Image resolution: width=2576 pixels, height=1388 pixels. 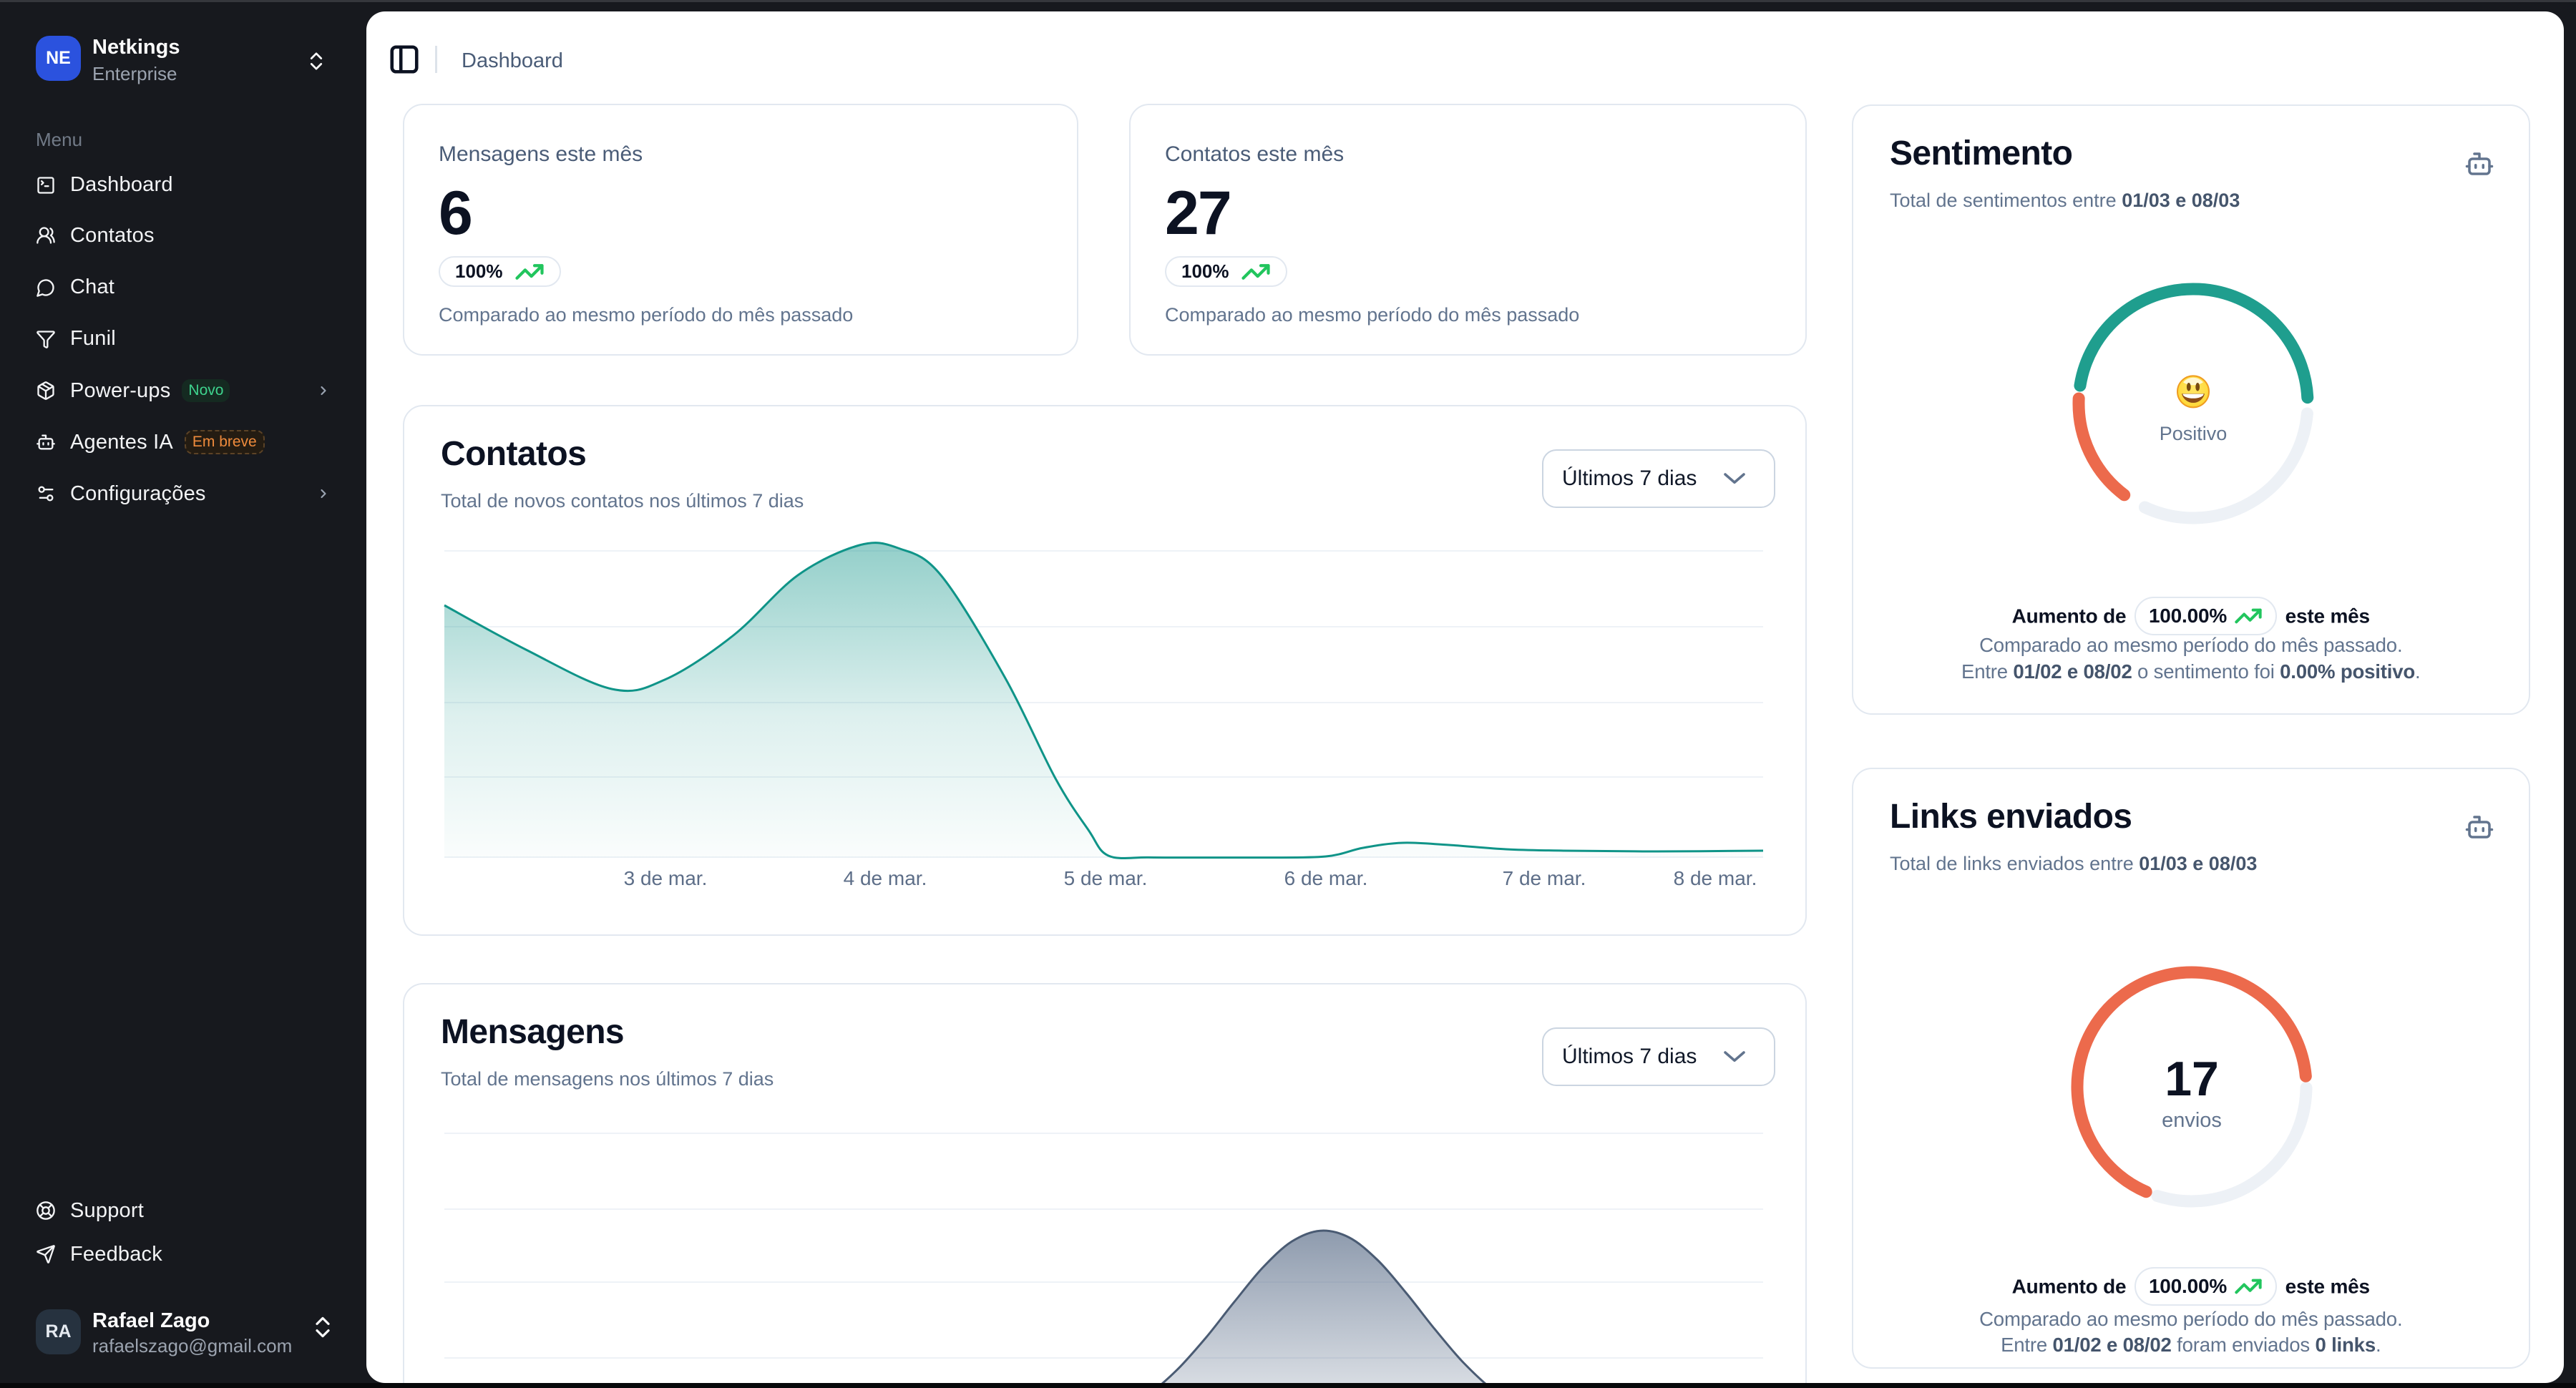 What do you see at coordinates (2194, 434) in the screenshot?
I see `svg-text: Positivo` at bounding box center [2194, 434].